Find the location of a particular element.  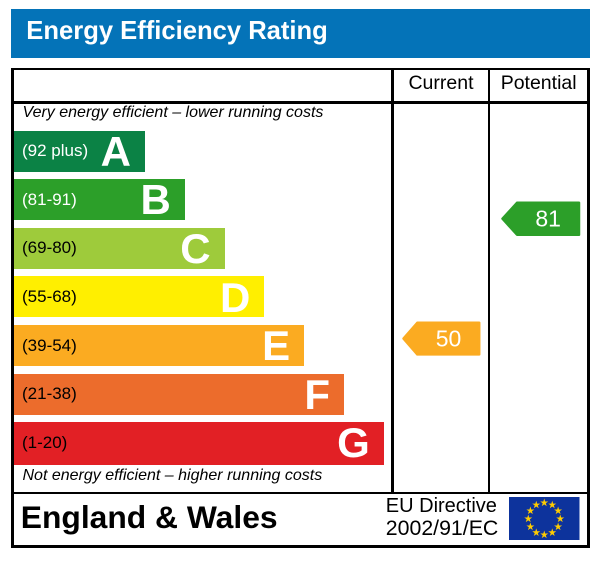

svg-text: 50 is located at coordinates (449, 339).